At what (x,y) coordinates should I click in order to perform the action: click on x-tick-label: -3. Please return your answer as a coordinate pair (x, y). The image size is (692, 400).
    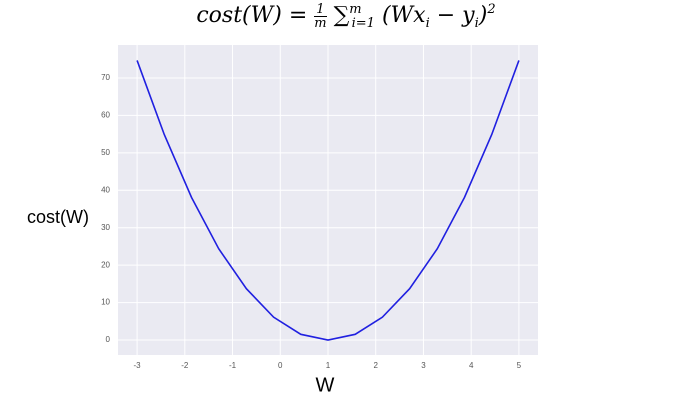
    Looking at the image, I should click on (138, 365).